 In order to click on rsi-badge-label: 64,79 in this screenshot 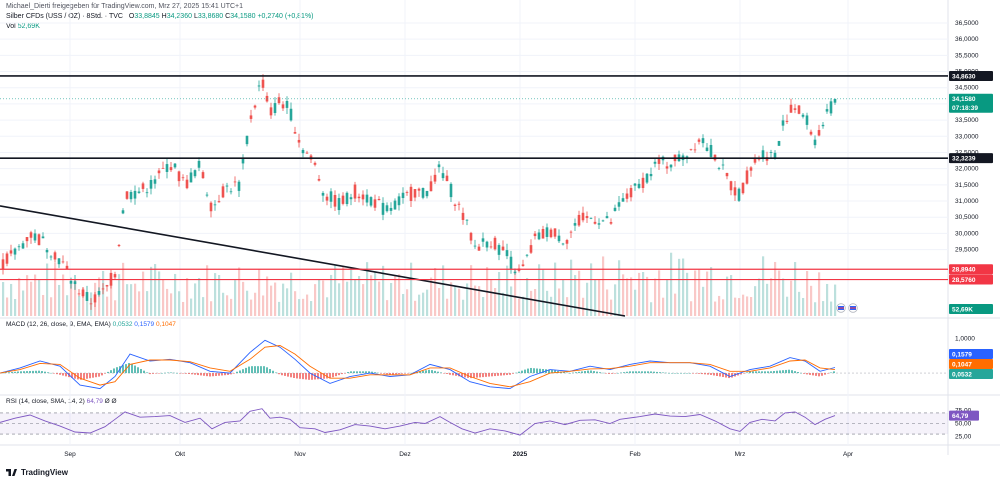, I will do `click(960, 416)`.